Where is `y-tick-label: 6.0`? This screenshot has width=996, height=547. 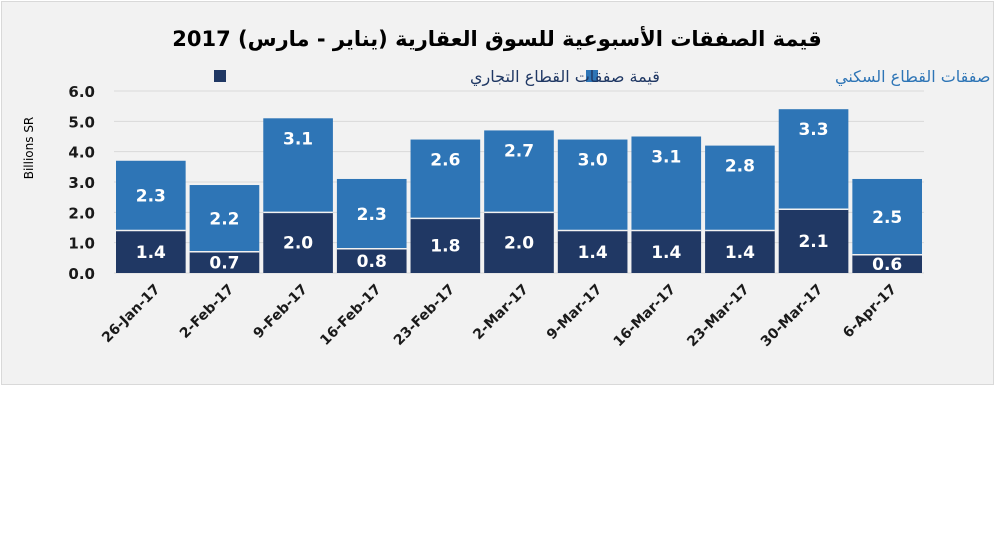
y-tick-label: 6.0 is located at coordinates (81, 92).